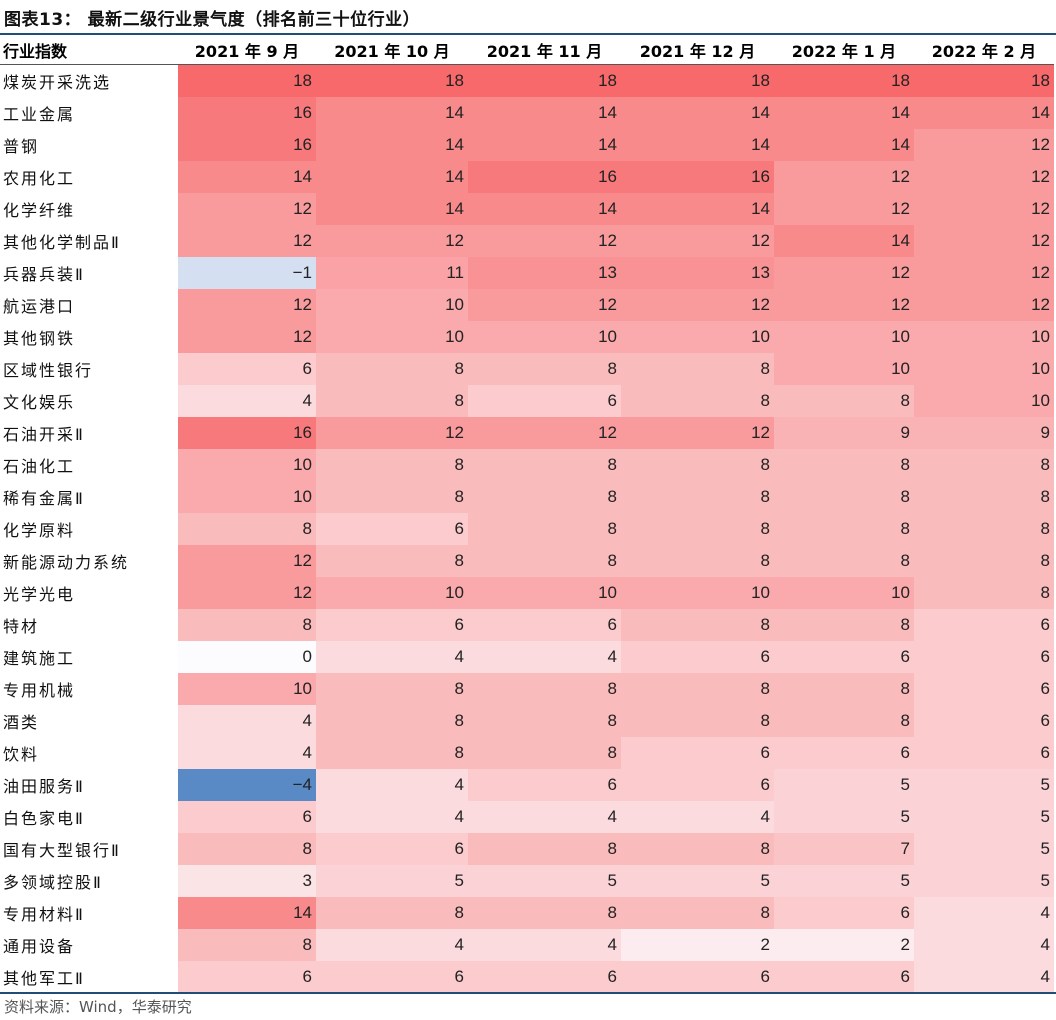 This screenshot has width=1056, height=1020. What do you see at coordinates (44, 818) in the screenshot?
I see `row-label: 白色家电Ⅱ` at bounding box center [44, 818].